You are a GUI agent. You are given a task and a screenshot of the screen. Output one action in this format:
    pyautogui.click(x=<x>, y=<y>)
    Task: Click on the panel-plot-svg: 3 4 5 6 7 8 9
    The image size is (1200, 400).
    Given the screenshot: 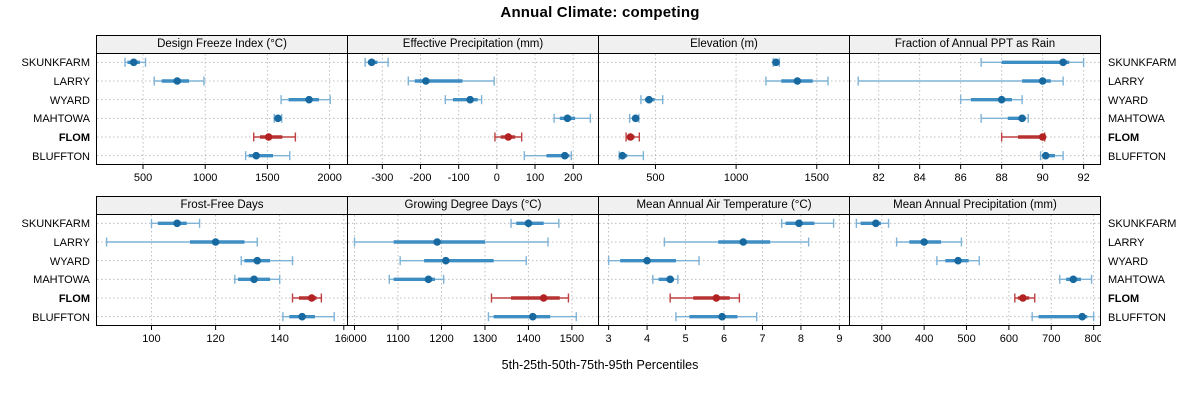 What is the action you would take?
    pyautogui.click(x=724, y=279)
    